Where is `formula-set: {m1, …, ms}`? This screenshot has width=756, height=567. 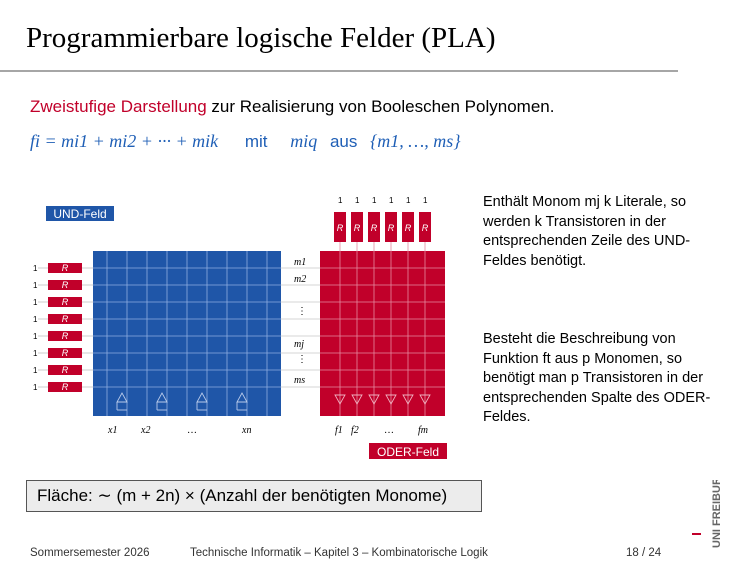
formula-set: {m1, …, ms} is located at coordinates (415, 141).